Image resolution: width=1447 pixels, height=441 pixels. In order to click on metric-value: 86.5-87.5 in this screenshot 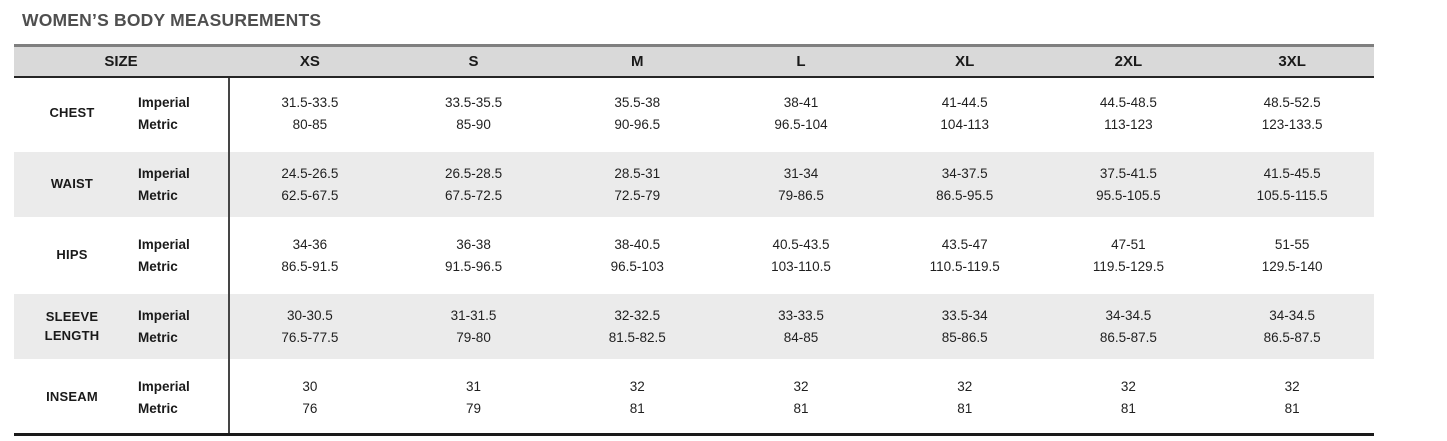, I will do `click(1292, 337)`.